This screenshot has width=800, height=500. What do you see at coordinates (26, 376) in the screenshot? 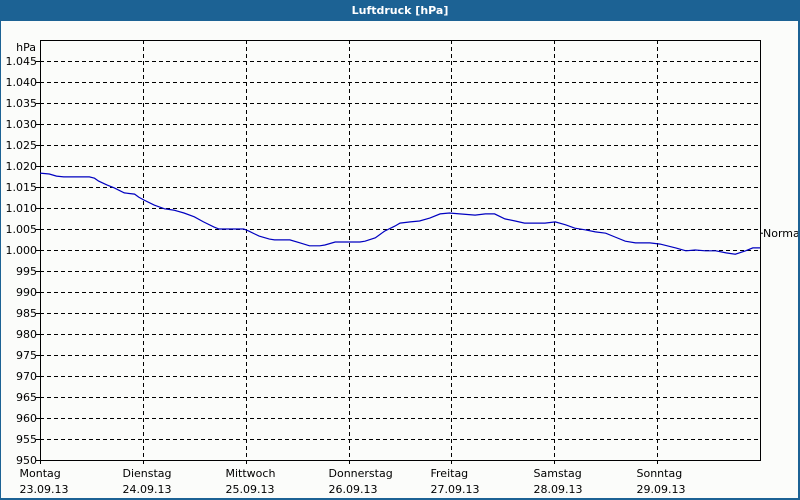
I see `y-tick-label: 970` at bounding box center [26, 376].